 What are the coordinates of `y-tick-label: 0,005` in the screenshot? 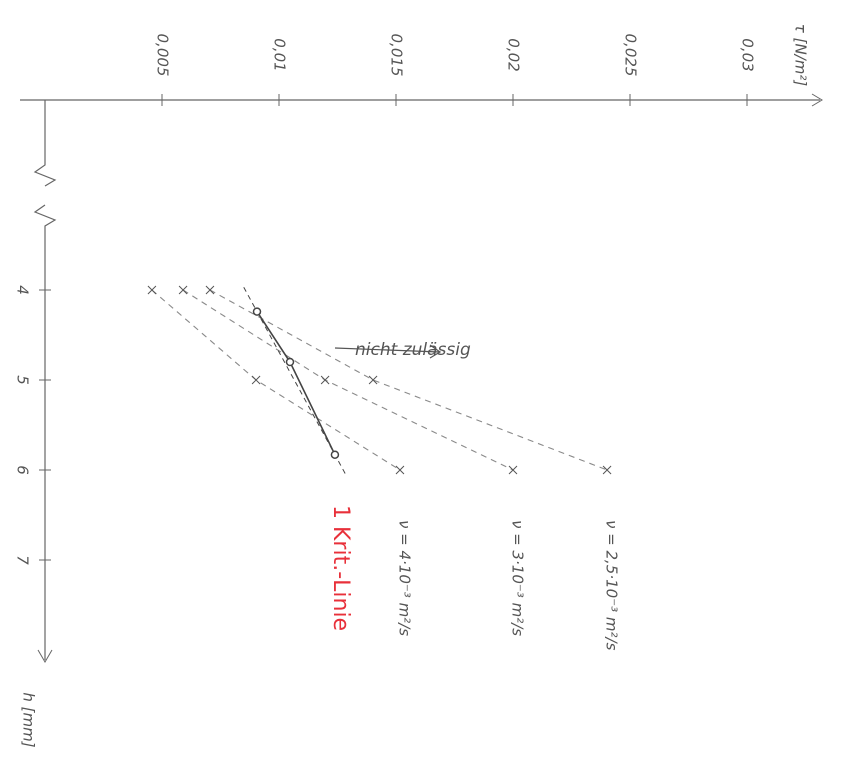 It's located at (163, 55).